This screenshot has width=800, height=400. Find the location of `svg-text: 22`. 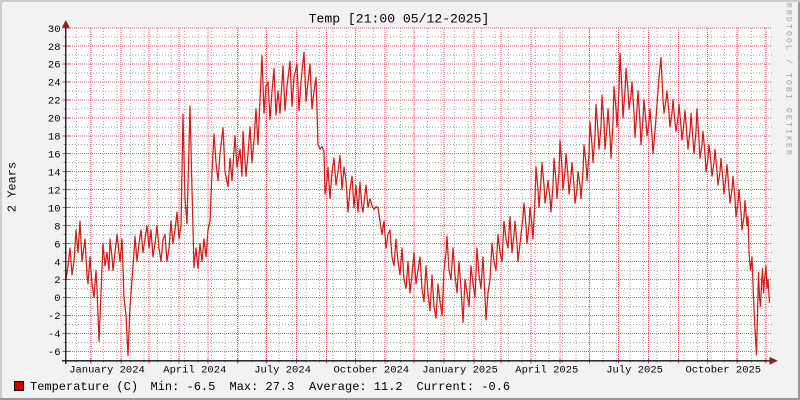

svg-text: 22 is located at coordinates (54, 102).